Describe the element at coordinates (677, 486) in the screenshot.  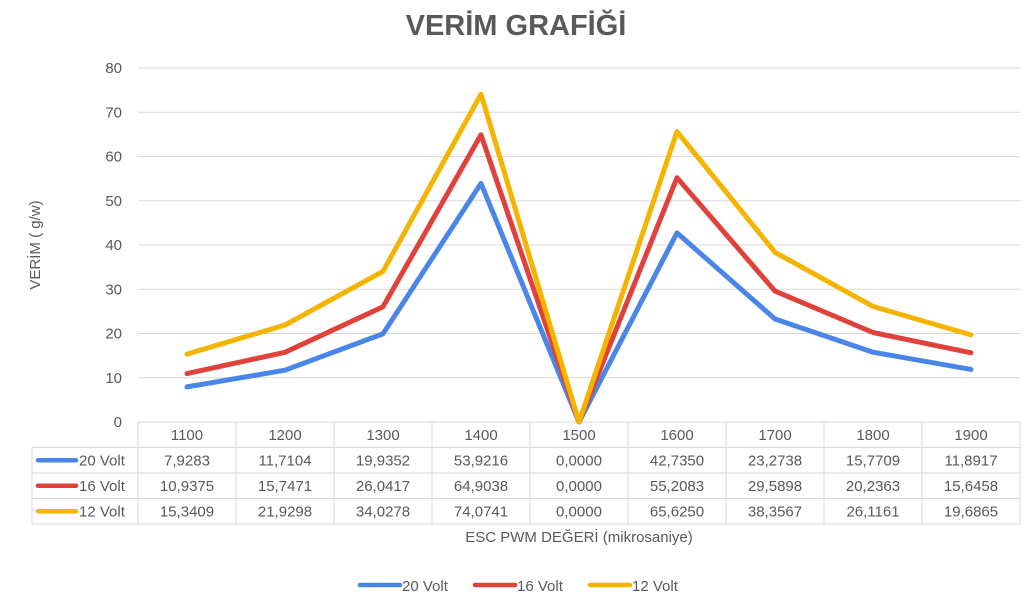
I see `table-cell: 55,2083` at that location.